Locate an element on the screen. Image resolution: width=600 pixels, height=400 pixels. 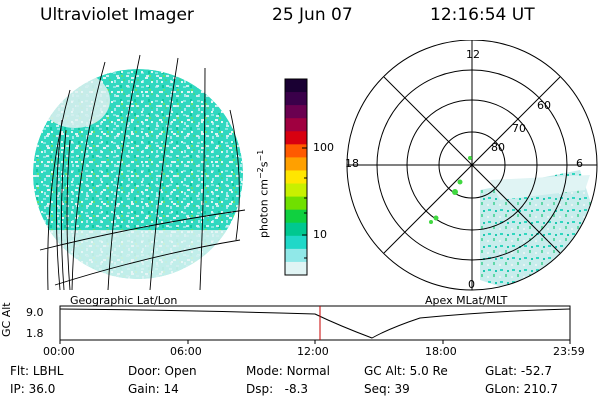
colorbar is located at coordinates (296, 177).